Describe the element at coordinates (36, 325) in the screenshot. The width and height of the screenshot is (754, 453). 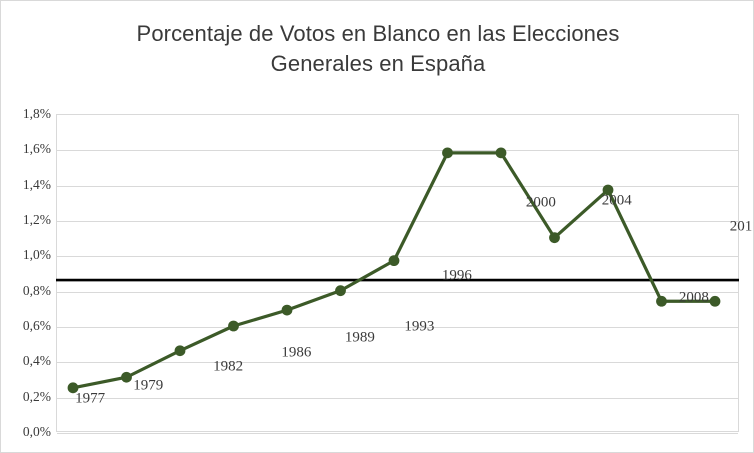
I see `y-axis-tick-label: 0,6%` at that location.